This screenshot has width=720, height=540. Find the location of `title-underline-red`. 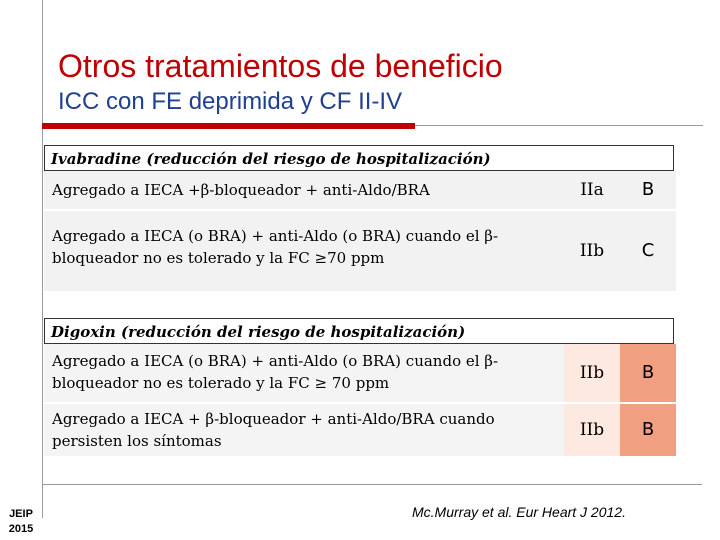

title-underline-red is located at coordinates (228, 126).